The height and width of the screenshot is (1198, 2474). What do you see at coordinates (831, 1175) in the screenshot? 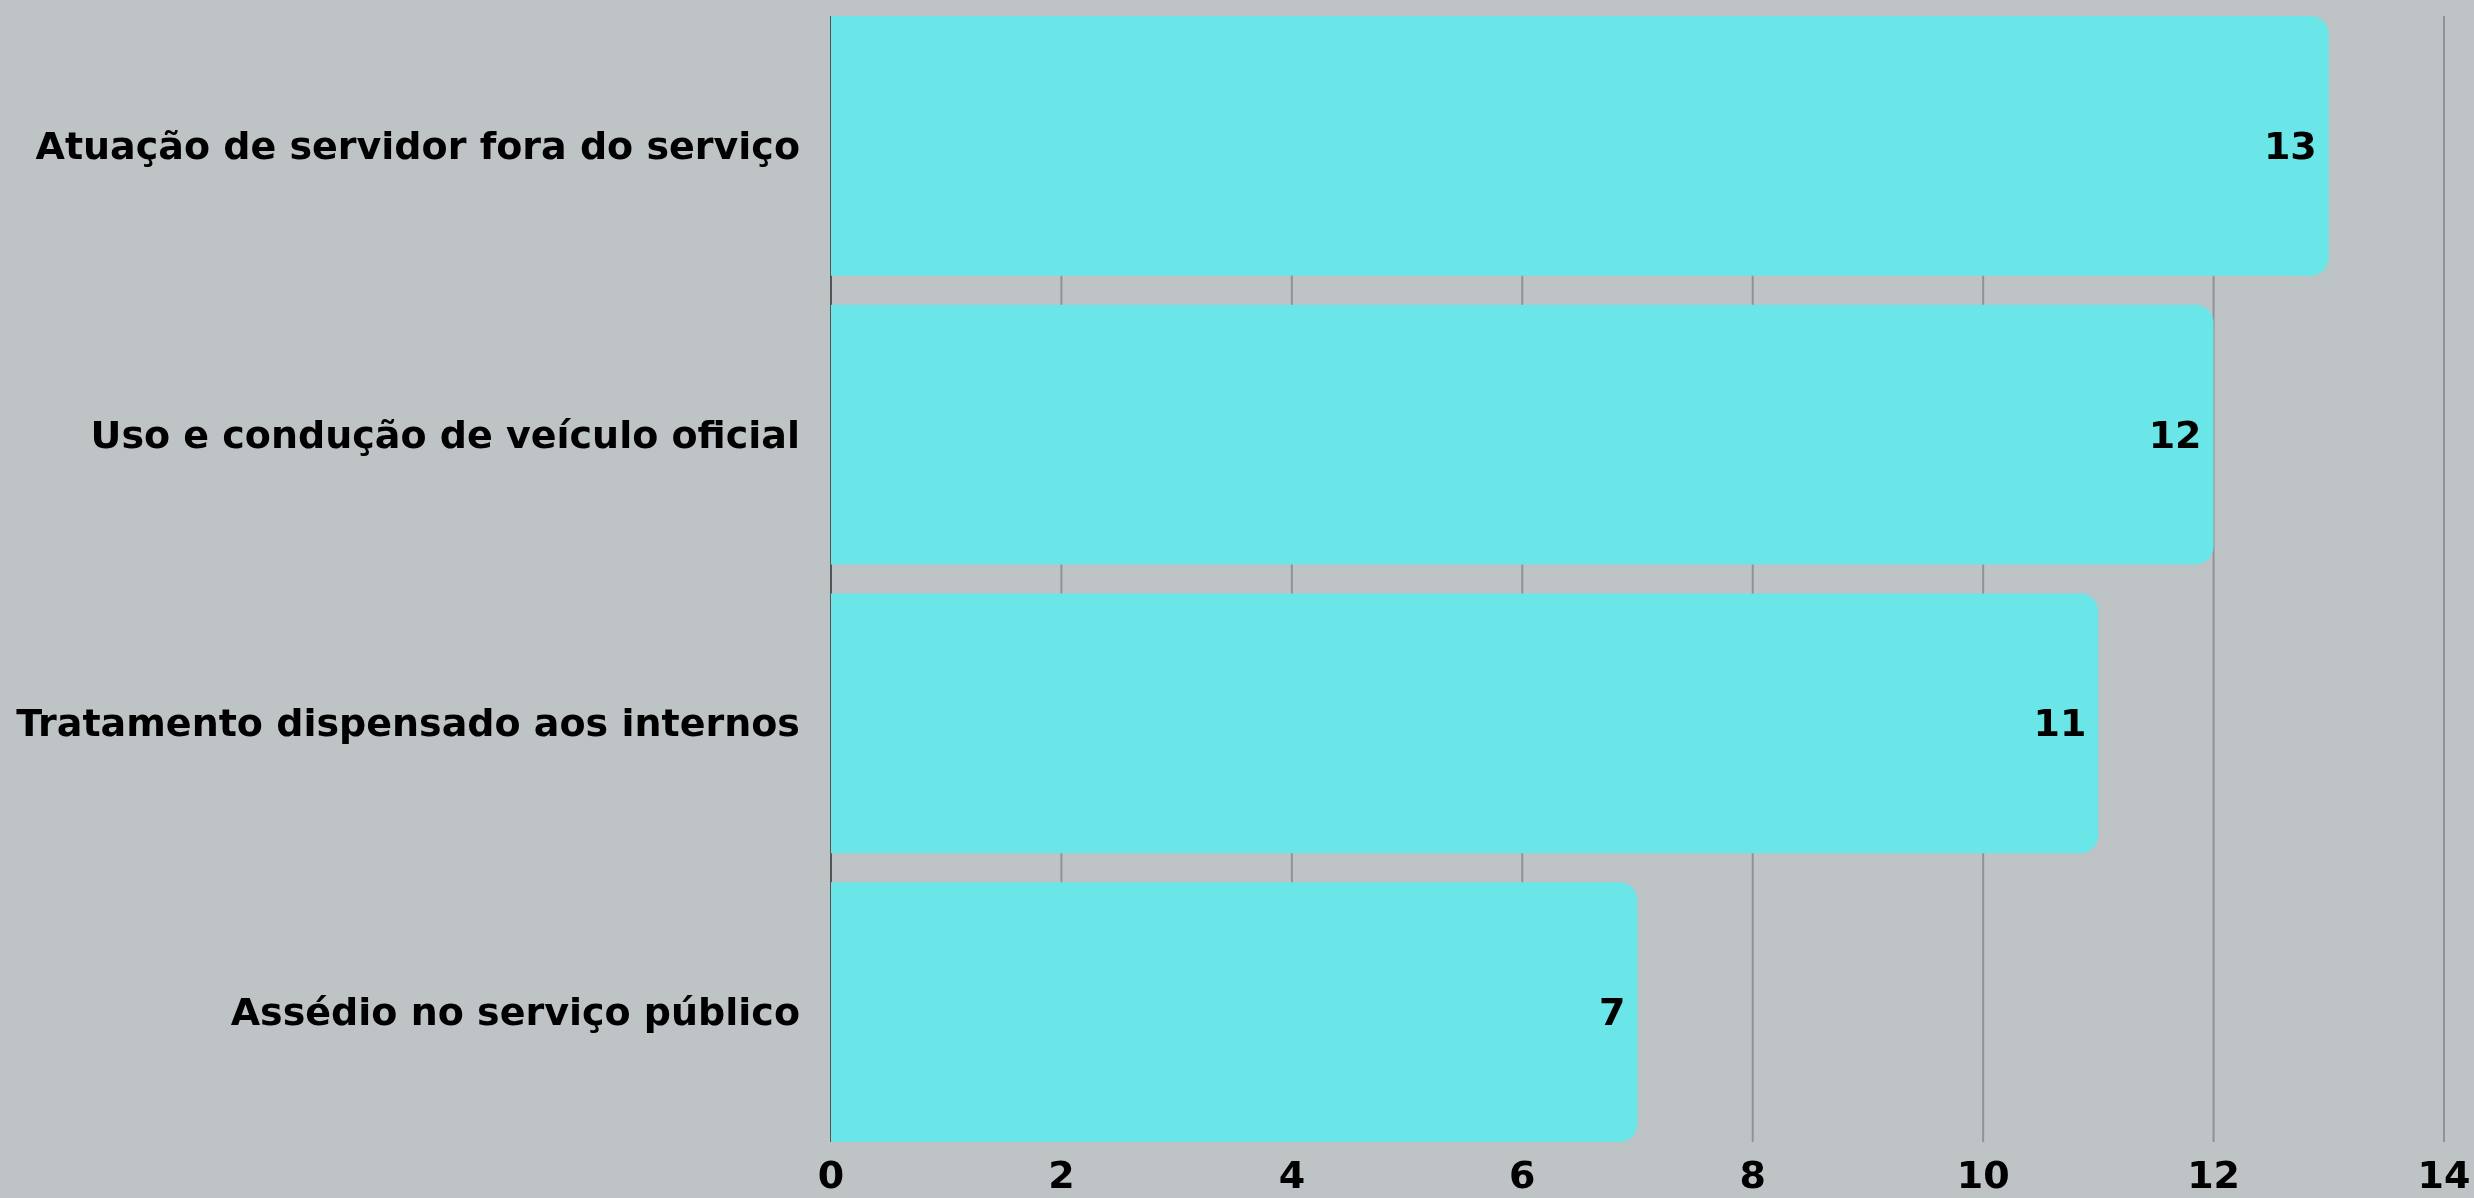
I see `x-tick-label: 0` at bounding box center [831, 1175].